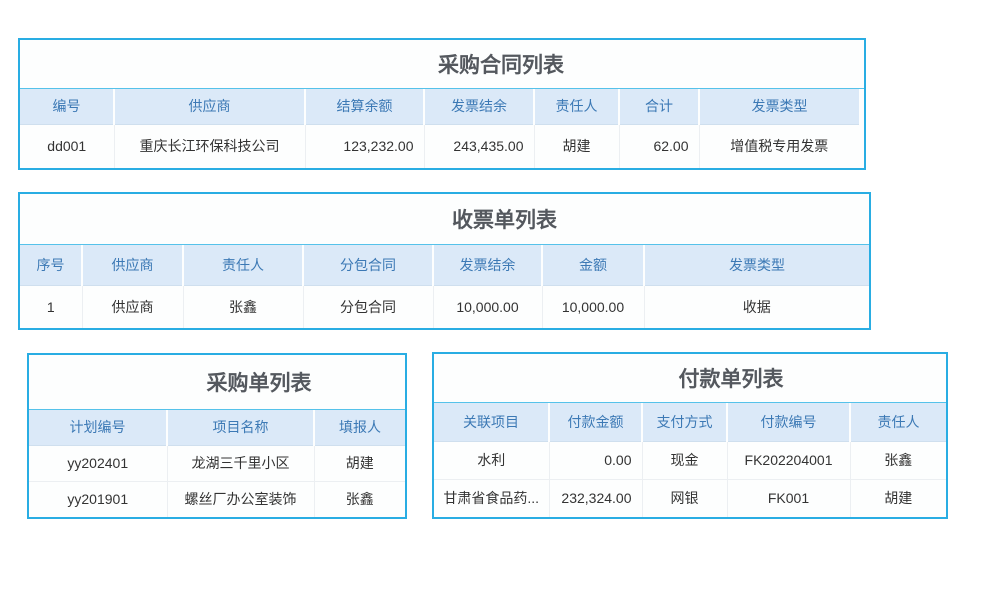  Describe the element at coordinates (259, 383) in the screenshot. I see `table-title-text: 采购单列表` at that location.